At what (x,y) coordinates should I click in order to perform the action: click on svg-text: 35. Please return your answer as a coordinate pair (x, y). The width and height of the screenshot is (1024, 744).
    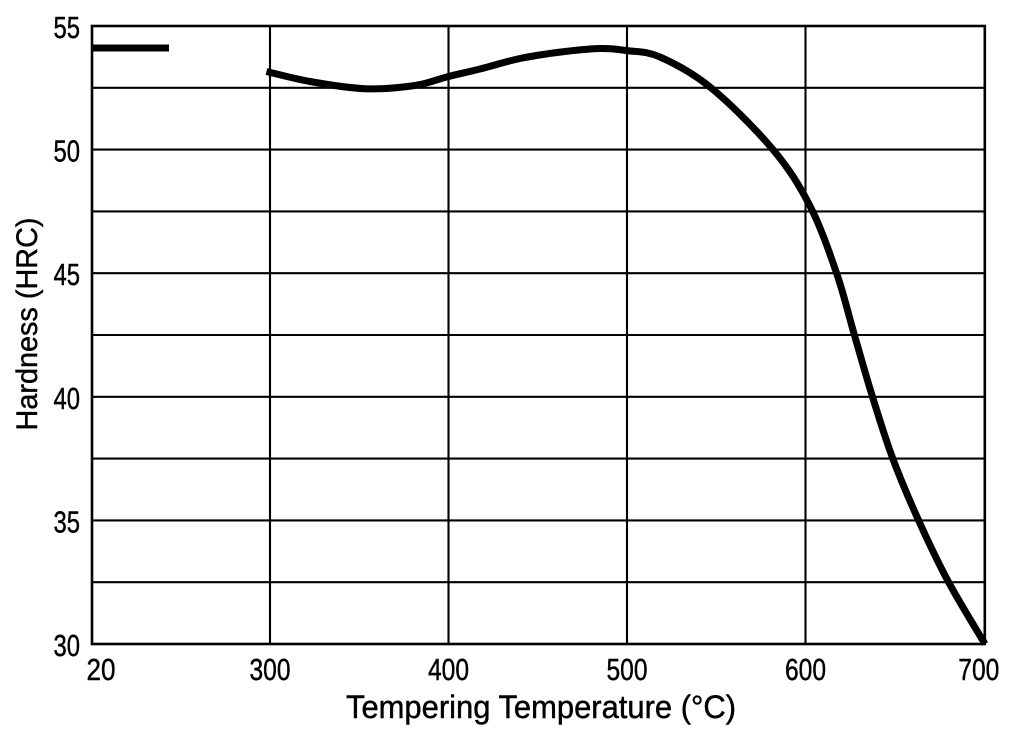
    Looking at the image, I should click on (67, 521).